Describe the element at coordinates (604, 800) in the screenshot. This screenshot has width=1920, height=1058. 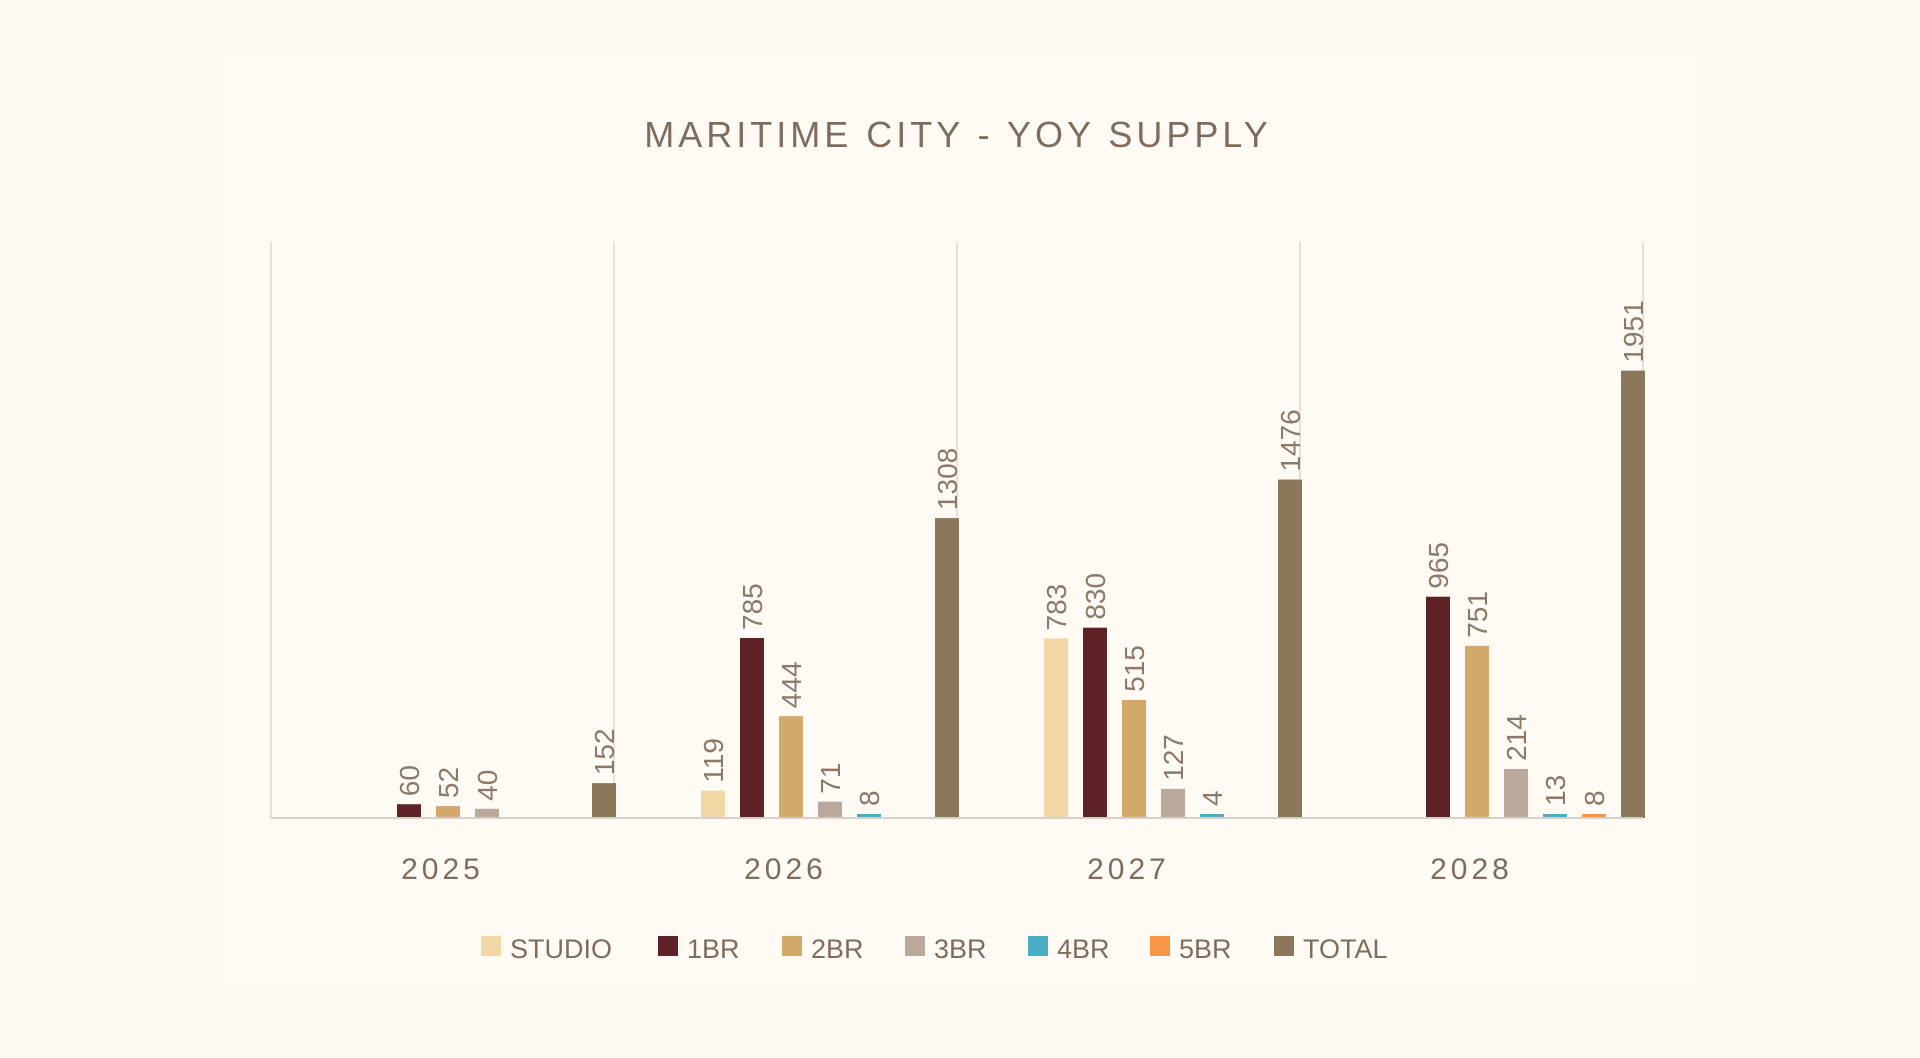
I see `bar-total-2025` at that location.